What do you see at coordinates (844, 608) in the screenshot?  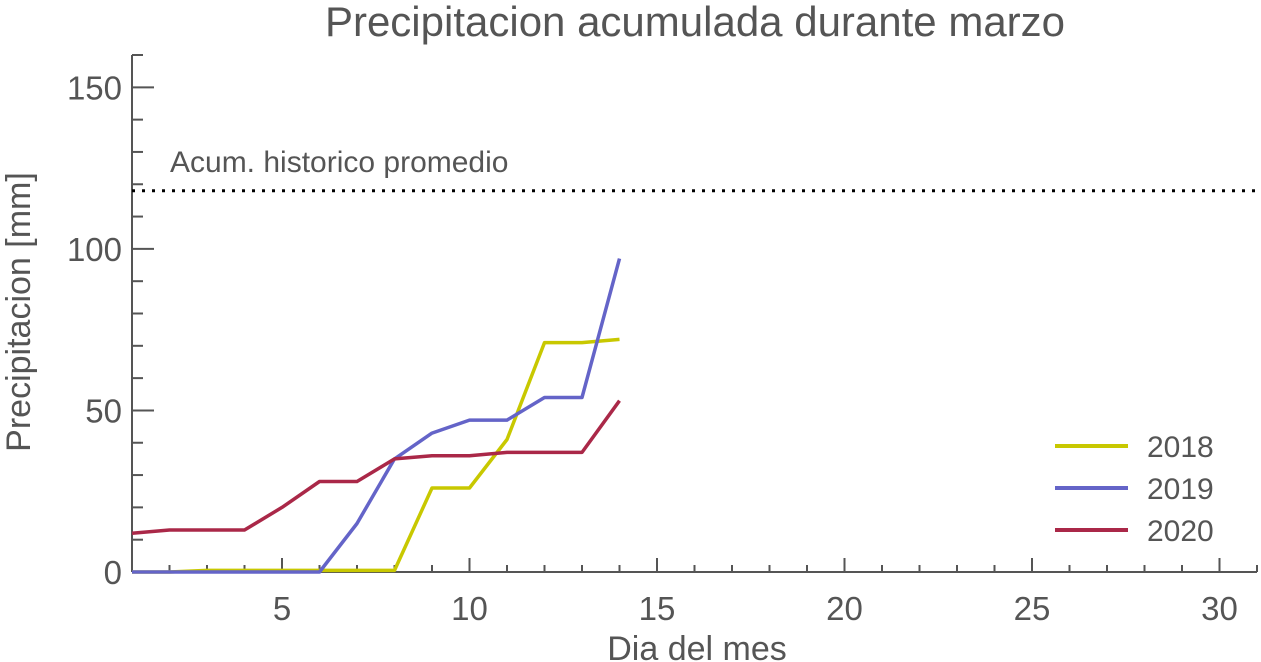 I see `x-tick-label: 20` at bounding box center [844, 608].